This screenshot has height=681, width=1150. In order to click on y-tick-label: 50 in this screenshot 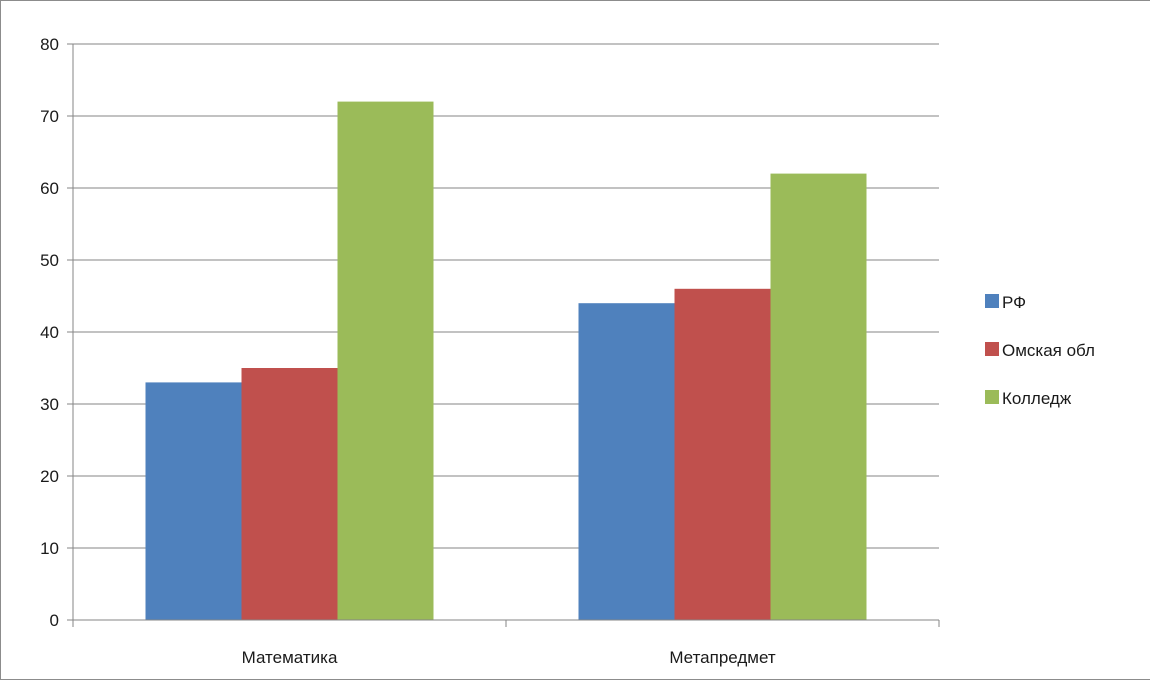, I will do `click(49, 260)`.